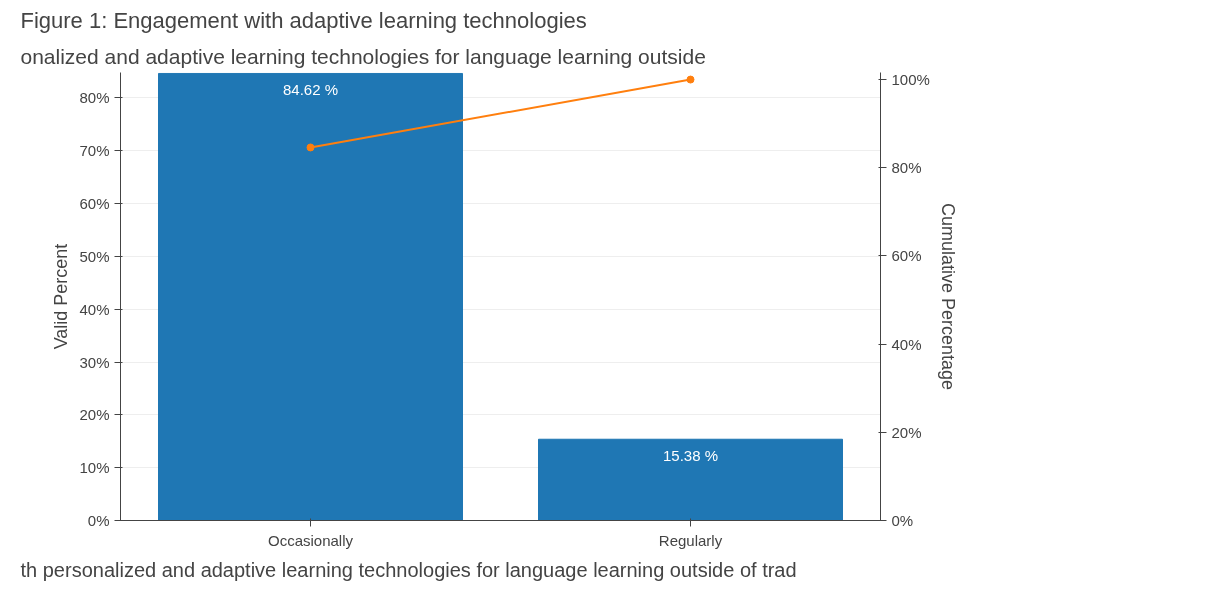 The image size is (1214, 590). Describe the element at coordinates (94, 362) in the screenshot. I see `y-tick-label: 30%` at that location.